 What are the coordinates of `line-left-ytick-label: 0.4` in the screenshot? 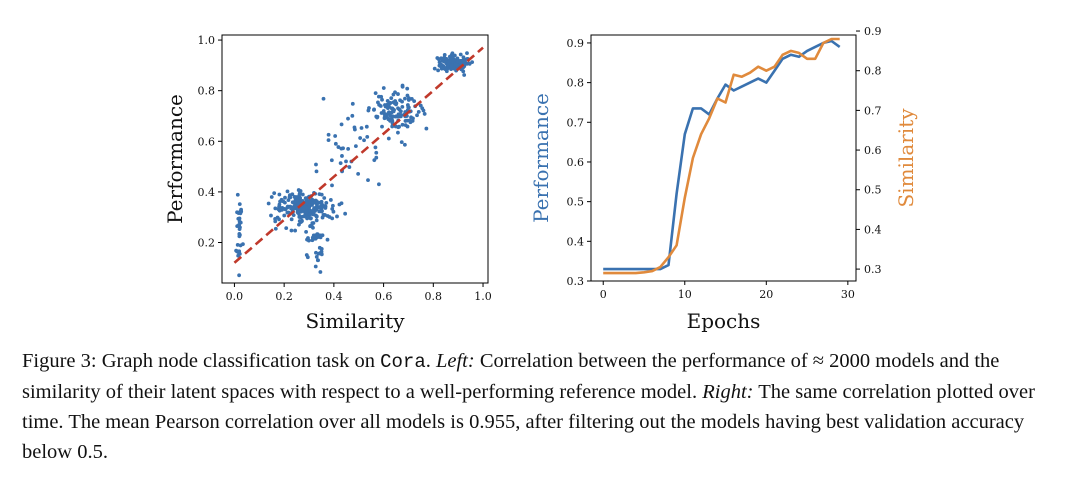 It's located at (576, 241).